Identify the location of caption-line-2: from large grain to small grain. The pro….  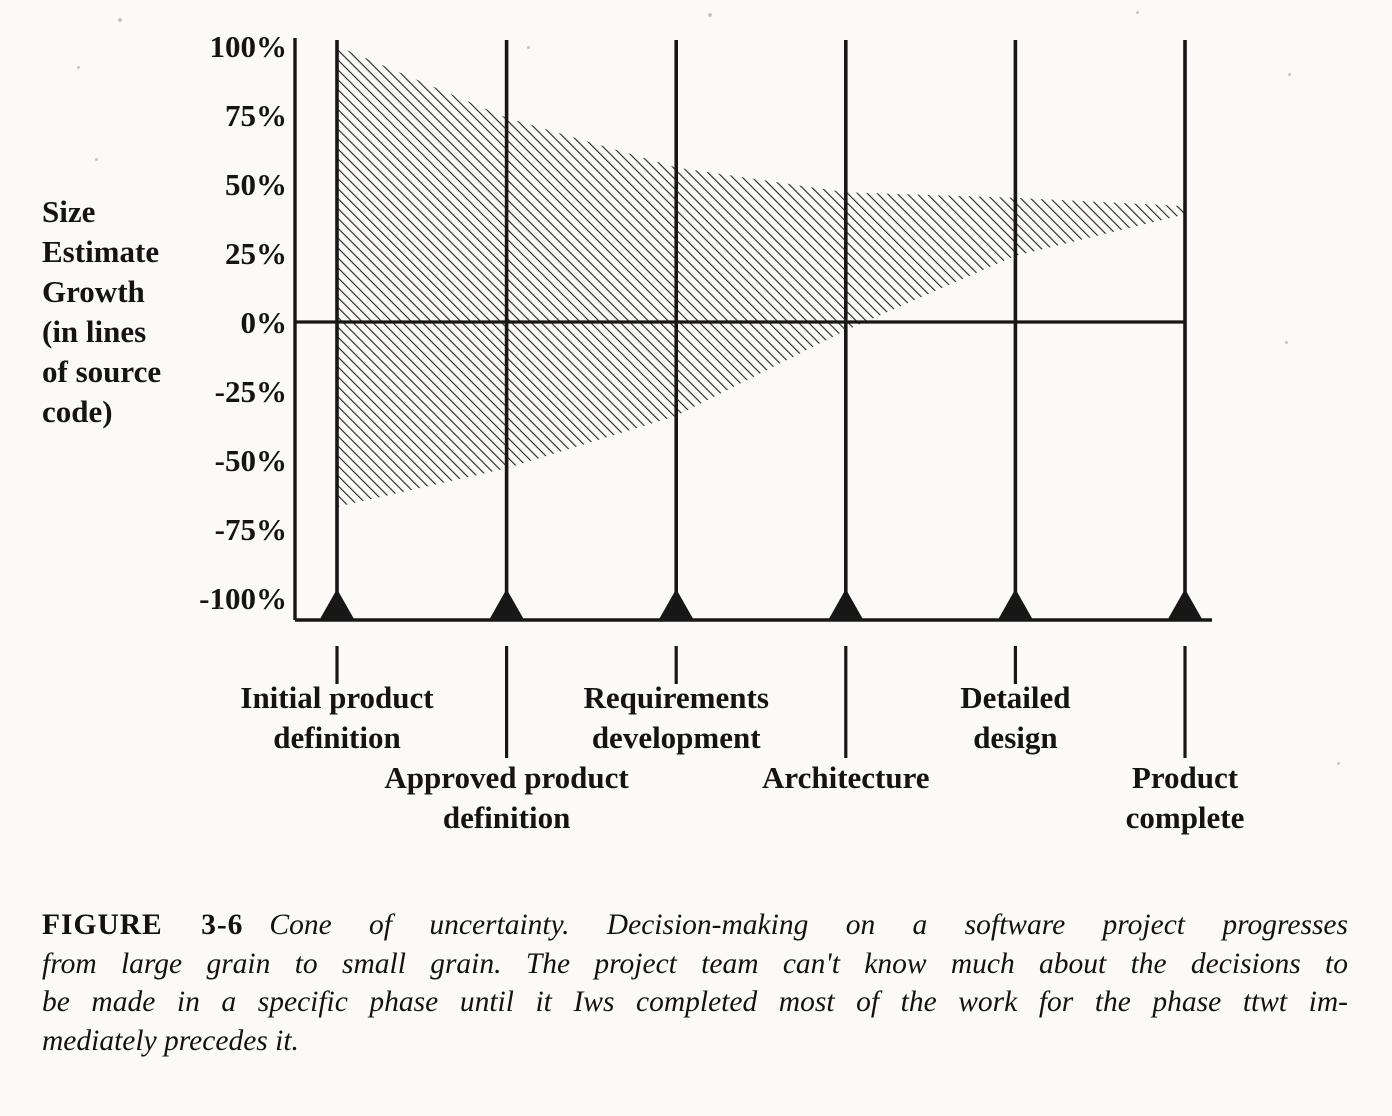
(695, 963).